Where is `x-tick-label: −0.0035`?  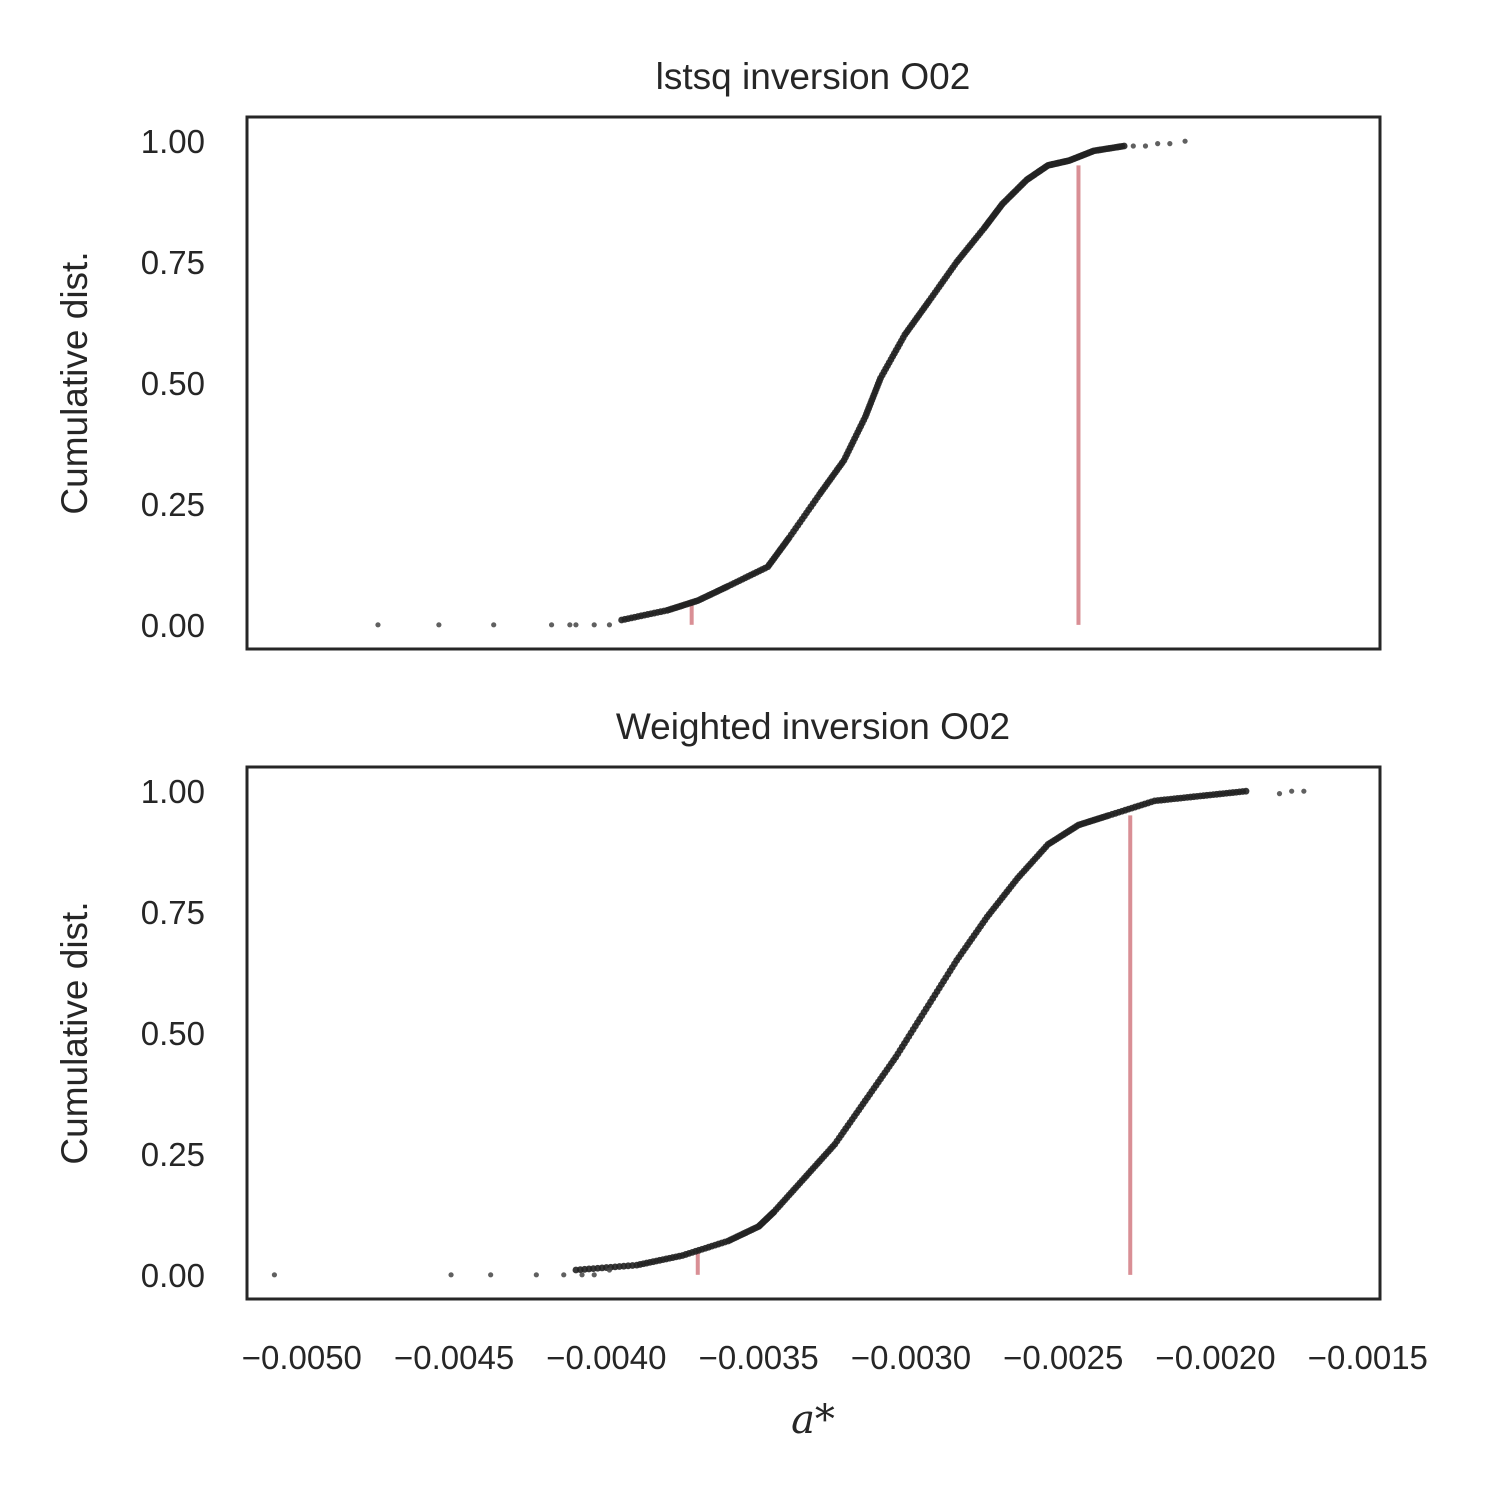 x-tick-label: −0.0035 is located at coordinates (759, 1357).